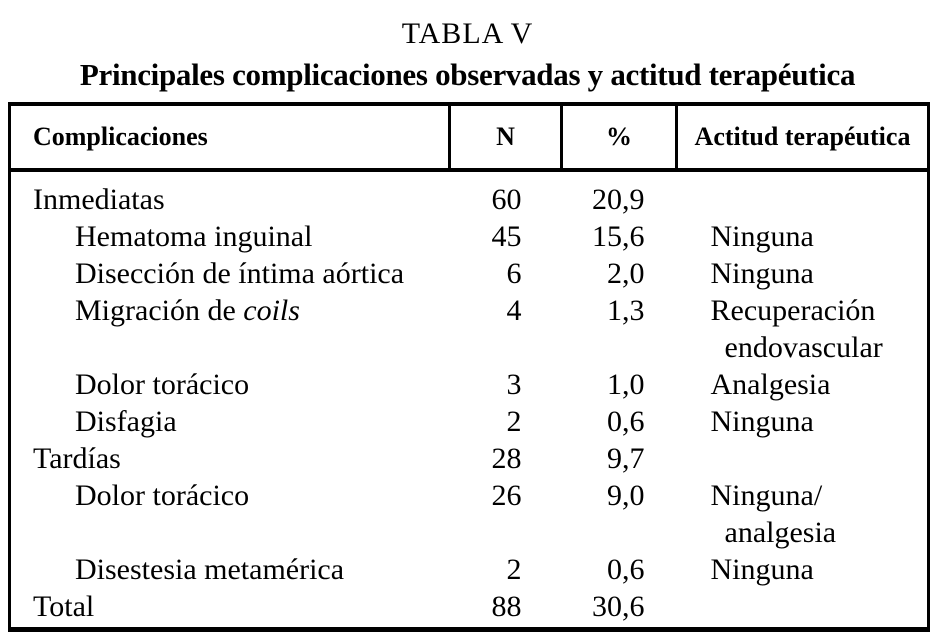 This screenshot has width=935, height=641. I want to click on table-row: Inmediatas 60 20,9, so click(469, 194).